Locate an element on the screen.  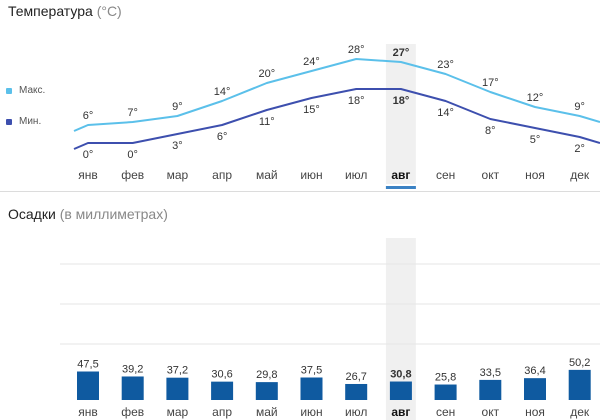
legend-min-swatch is located at coordinates (9, 121).